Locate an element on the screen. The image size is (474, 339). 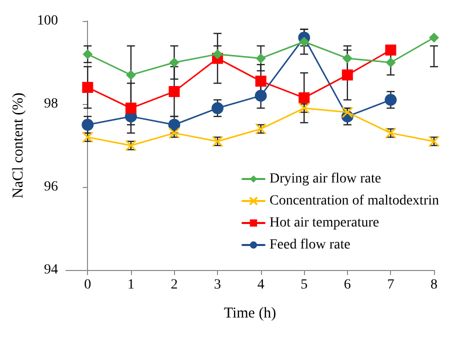
legend-label: Concentration of maltodextrin is located at coordinates (354, 201).